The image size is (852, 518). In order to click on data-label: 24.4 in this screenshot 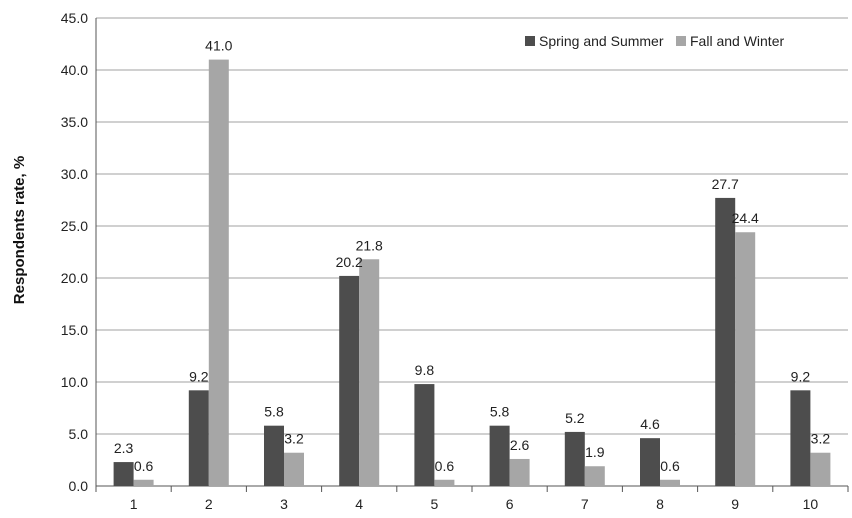, I will do `click(745, 218)`.